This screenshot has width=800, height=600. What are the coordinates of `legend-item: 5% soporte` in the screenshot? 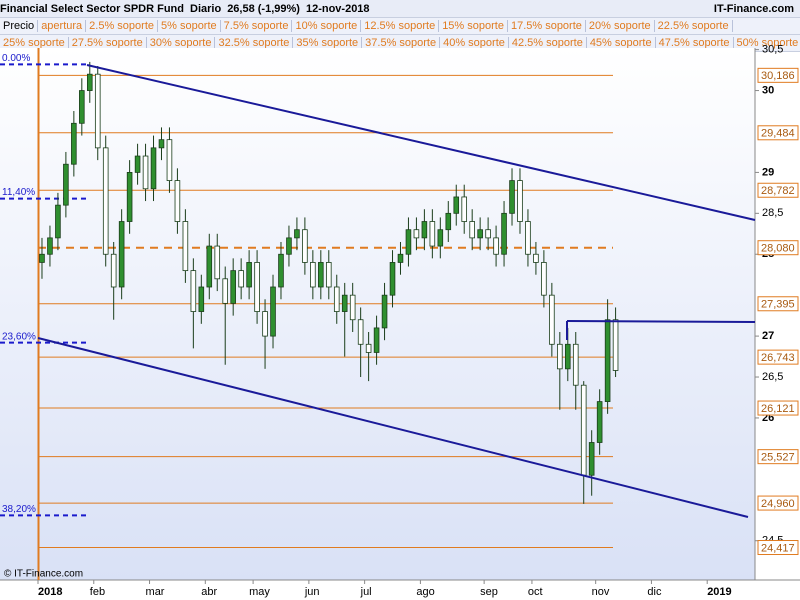 It's located at (189, 26).